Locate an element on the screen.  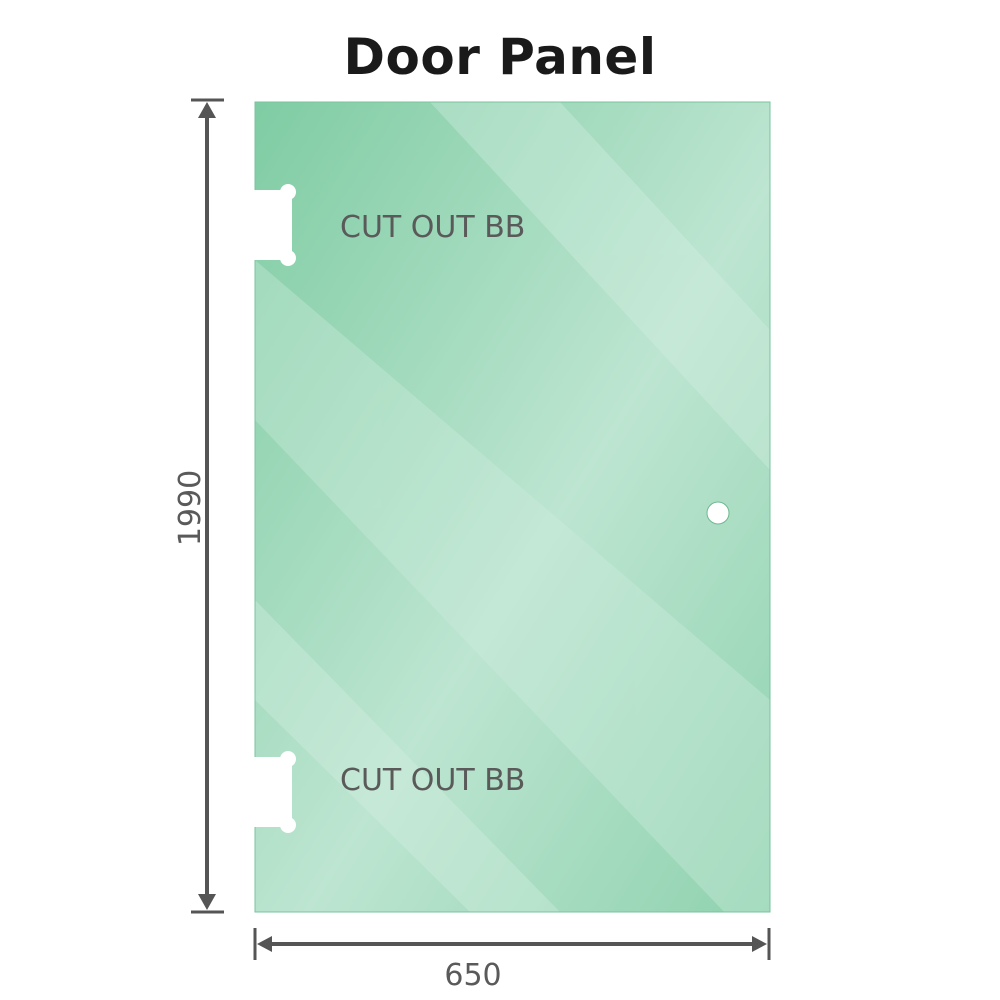
cutout-bottom-label: CUT OUT BB is located at coordinates (432, 780).